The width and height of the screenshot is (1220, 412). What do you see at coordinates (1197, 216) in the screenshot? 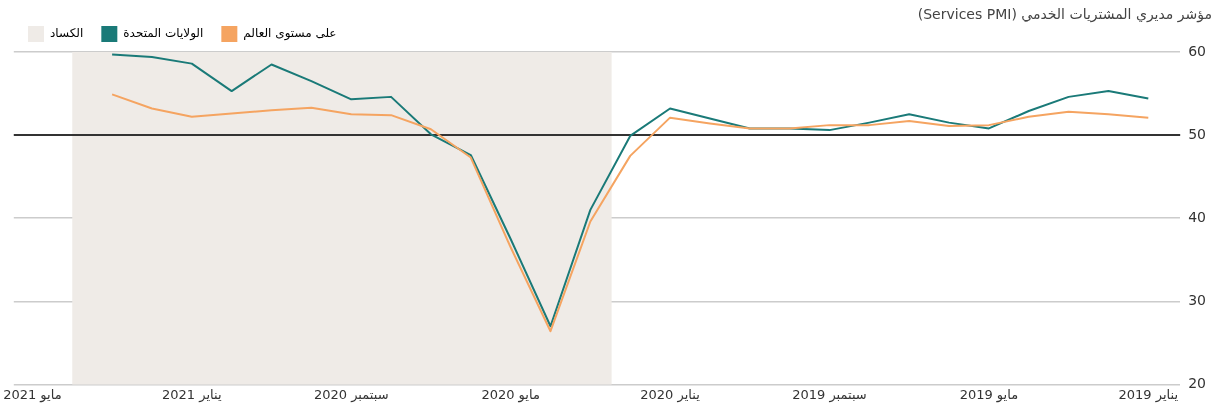
I see `y-tick-label: 40` at bounding box center [1197, 216].